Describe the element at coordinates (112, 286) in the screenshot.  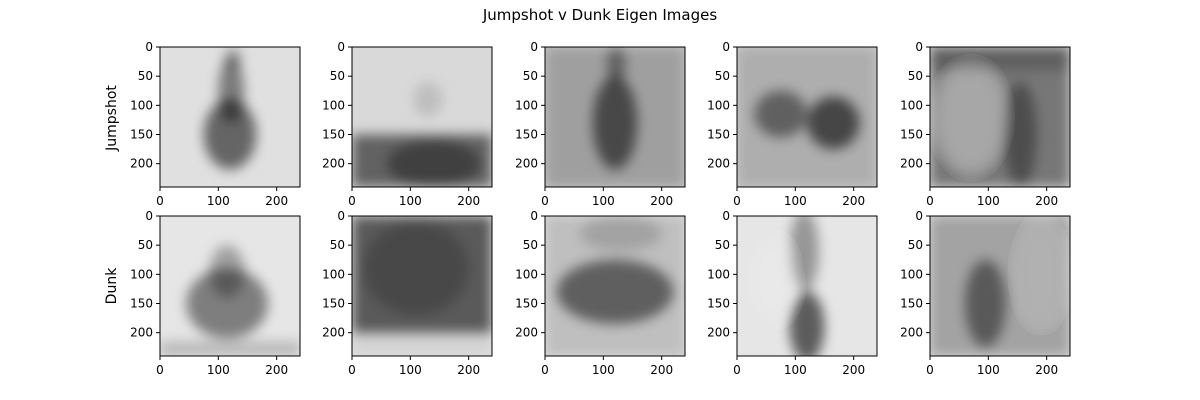
I see `row-label-dunk: Dunk` at that location.